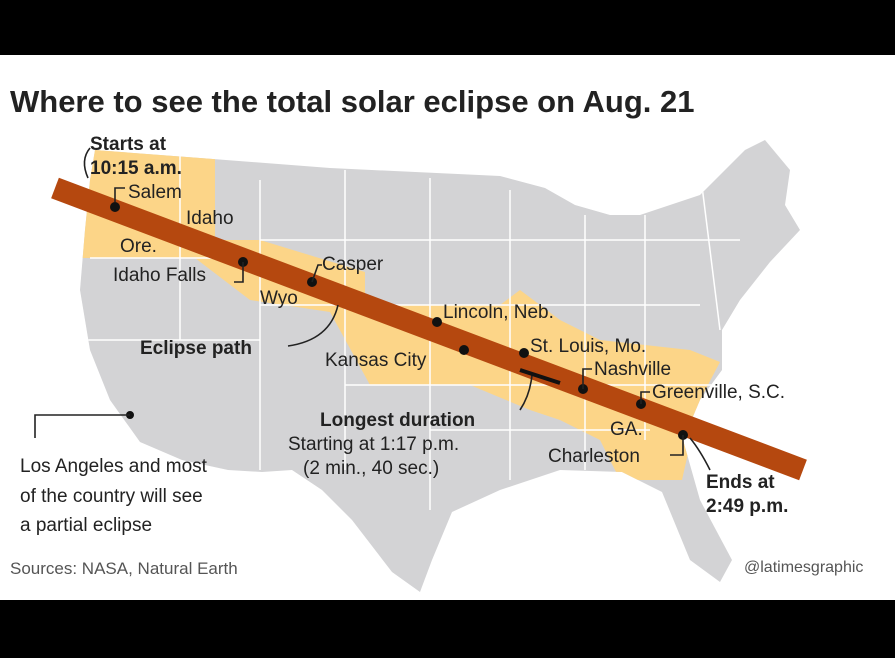 This screenshot has width=895, height=658. Describe the element at coordinates (373, 444) in the screenshot. I see `longest-text: Starting at 1:17 p.m.` at that location.